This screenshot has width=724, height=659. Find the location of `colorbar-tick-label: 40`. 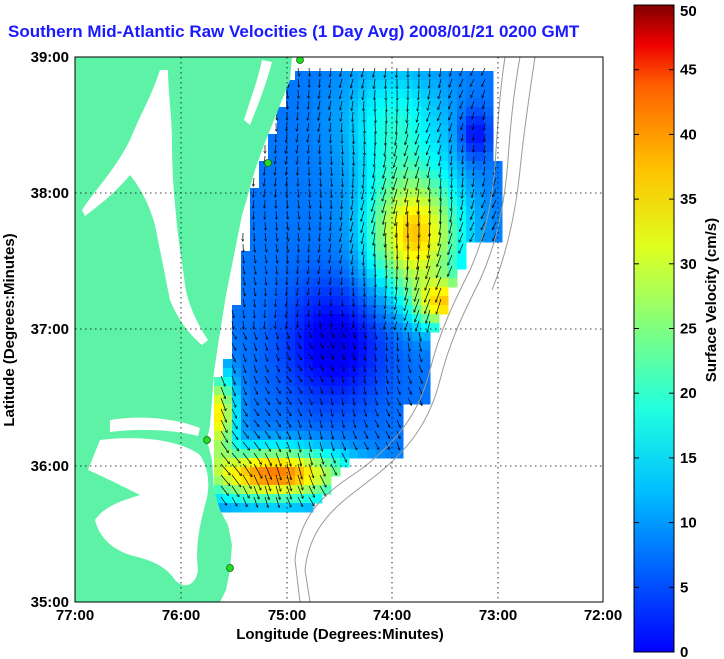

colorbar-tick-label: 40 is located at coordinates (688, 134).